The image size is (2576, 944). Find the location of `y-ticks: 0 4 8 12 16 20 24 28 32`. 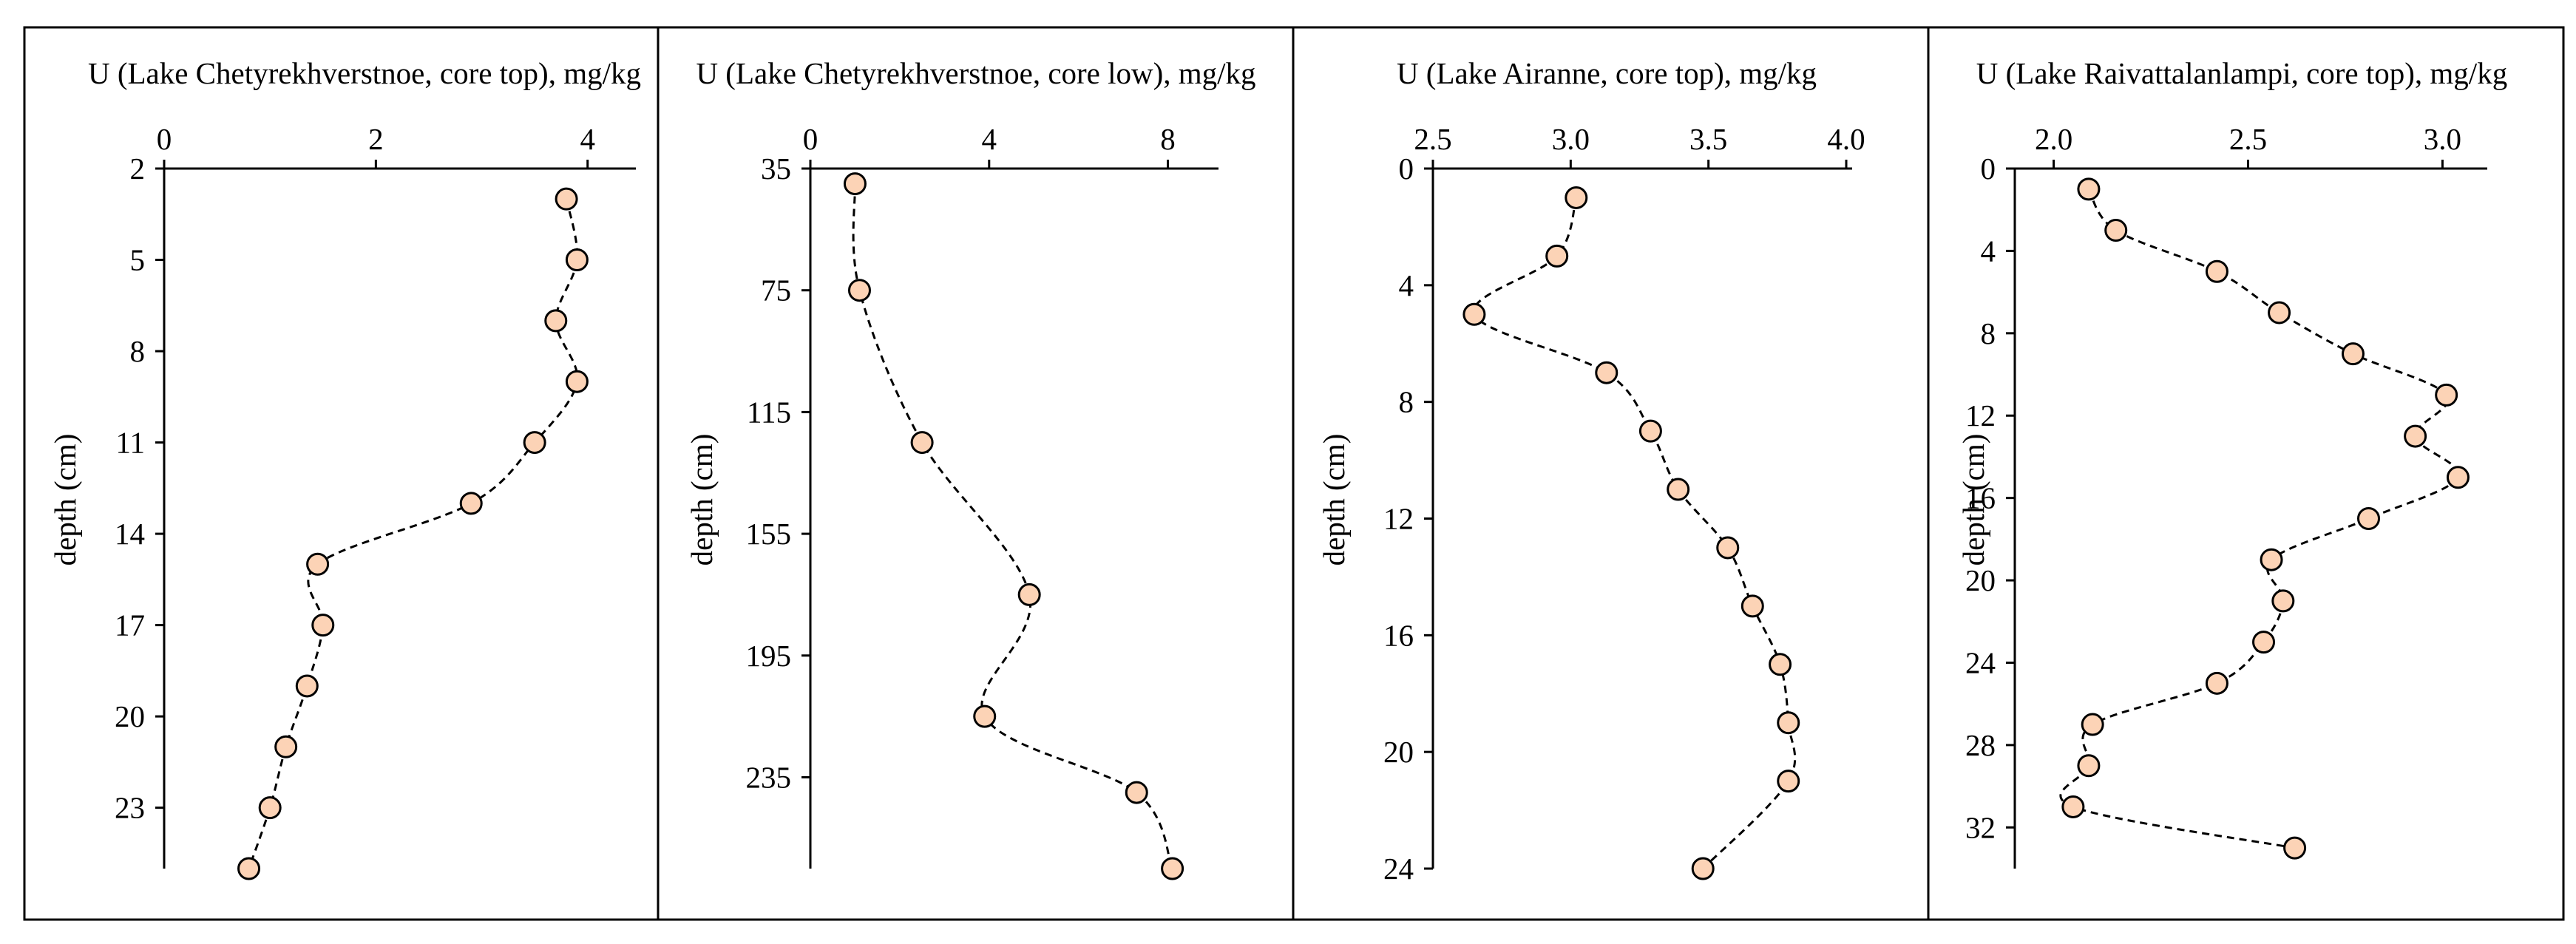

y-ticks: 0 4 8 12 16 20 24 28 32 is located at coordinates (1990, 498).